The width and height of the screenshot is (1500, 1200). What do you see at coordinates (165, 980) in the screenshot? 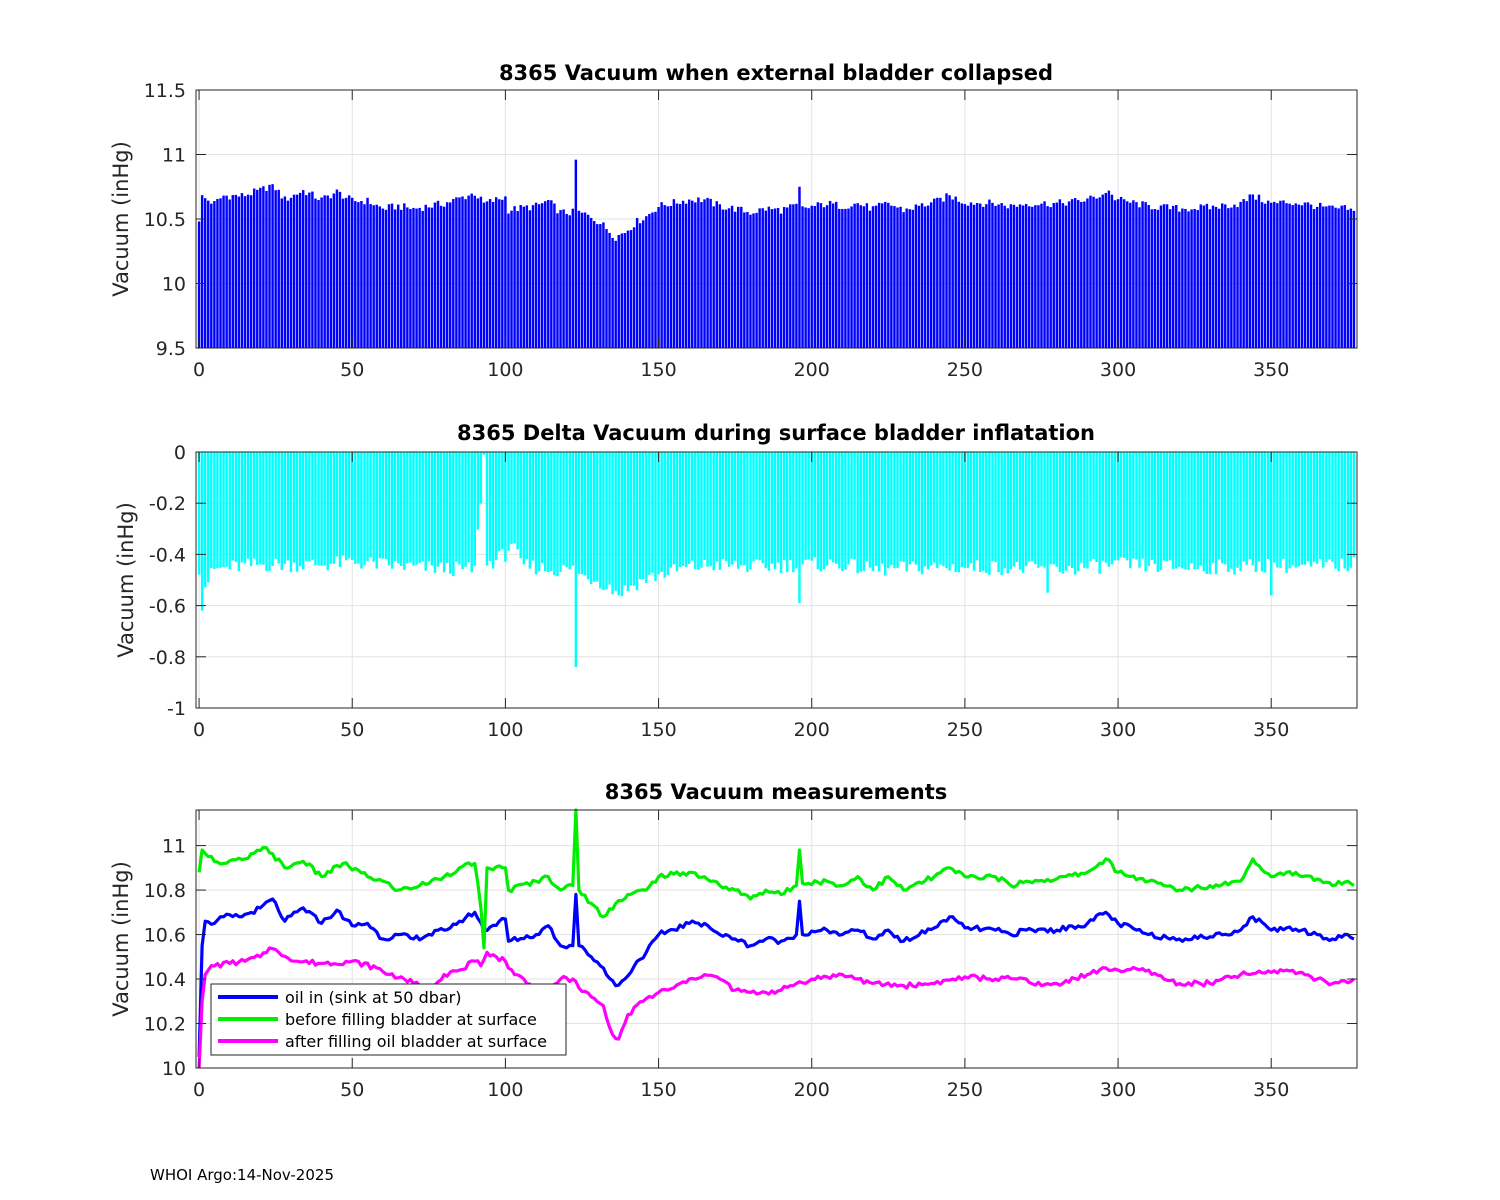
I see `y-tick-label: 10.4` at bounding box center [165, 980].